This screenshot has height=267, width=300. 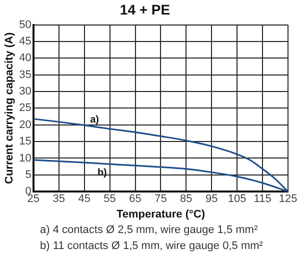 I want to click on series-label: a), so click(x=94, y=120).